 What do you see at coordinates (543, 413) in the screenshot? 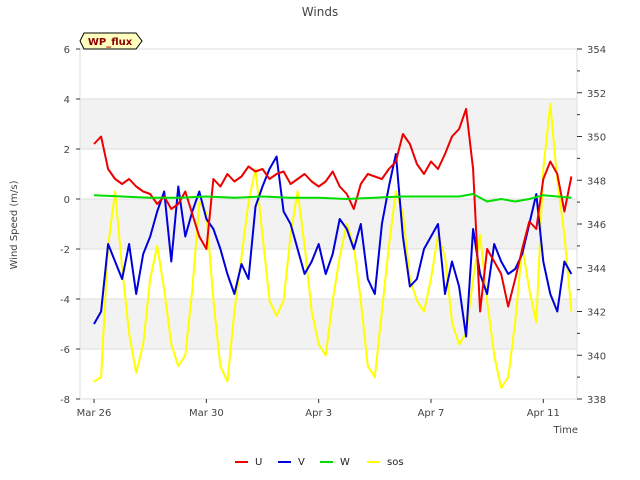
I see `x-tick-label: Apr 11` at bounding box center [543, 413].